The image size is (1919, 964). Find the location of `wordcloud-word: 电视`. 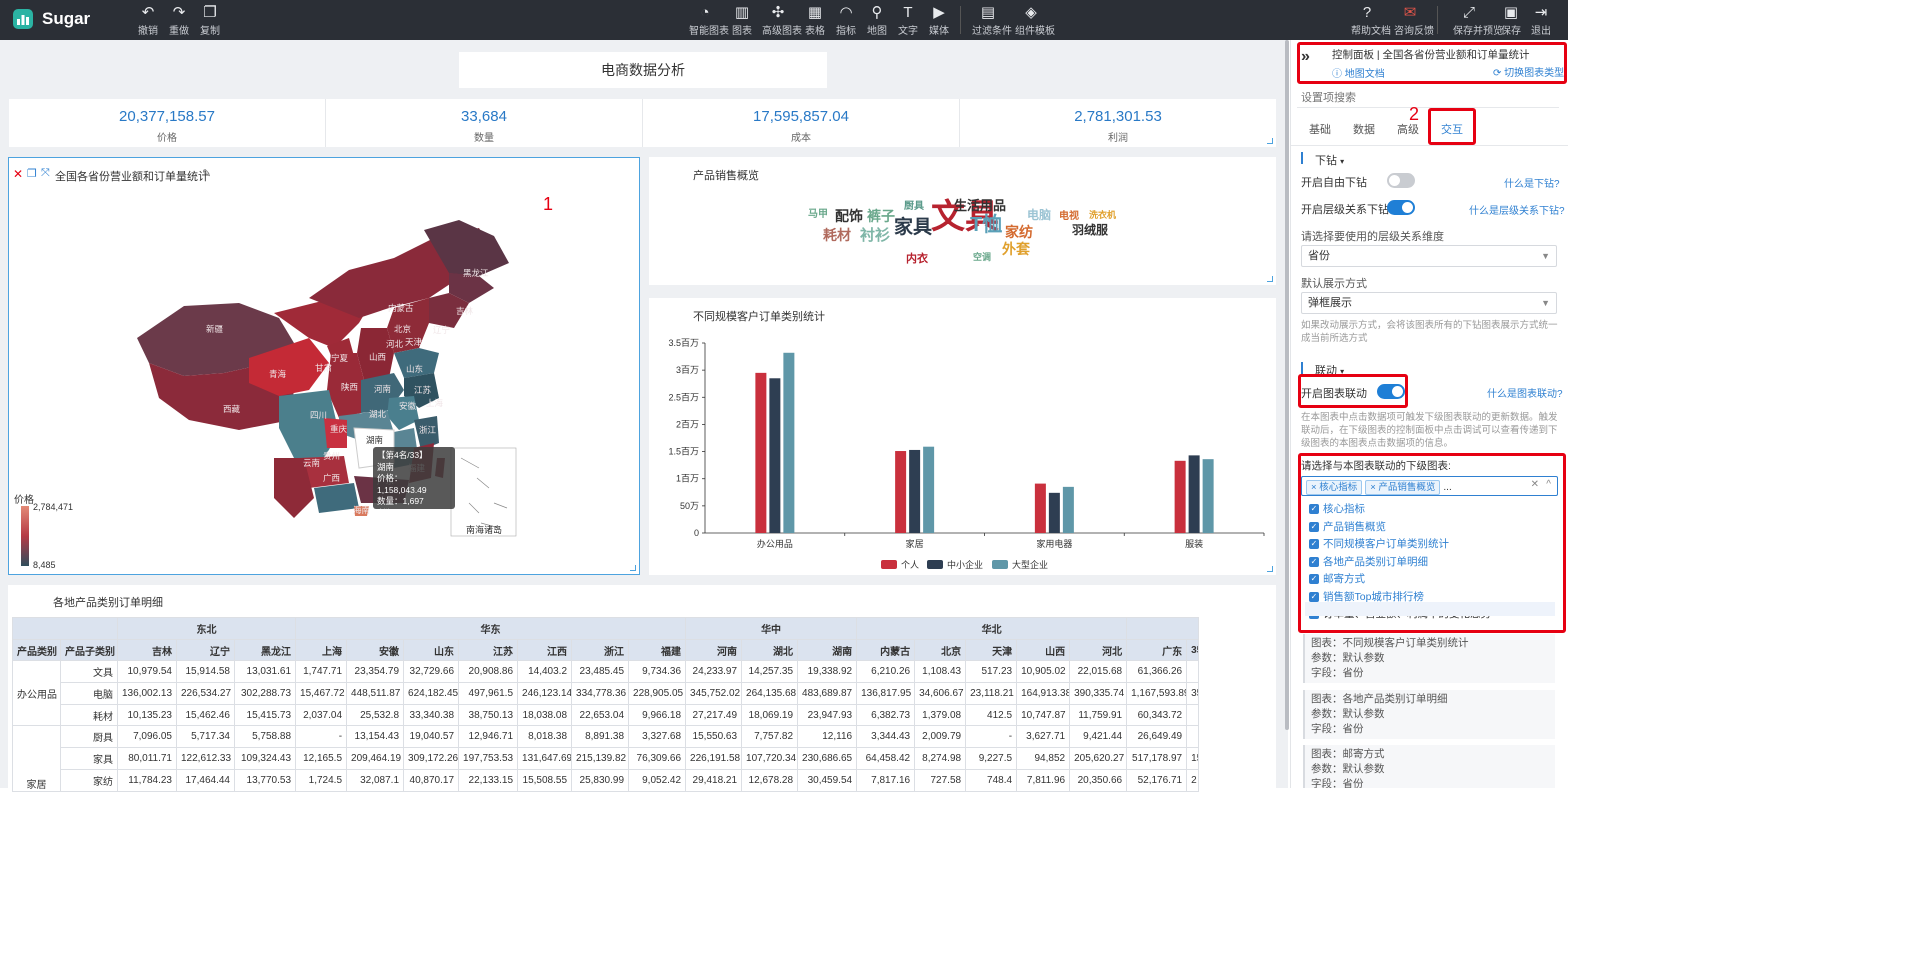

wordcloud-word: 电视 is located at coordinates (1069, 216).